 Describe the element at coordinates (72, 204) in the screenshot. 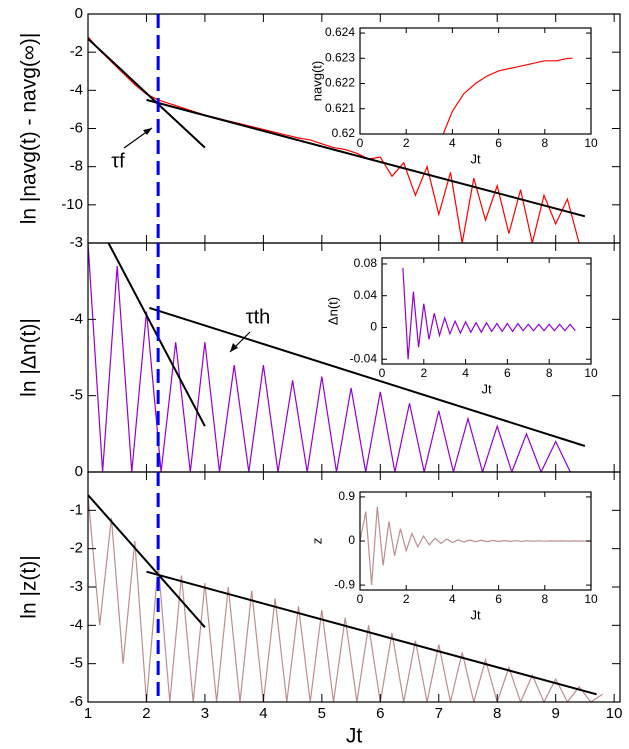

I see `y-tick-label: -10` at that location.